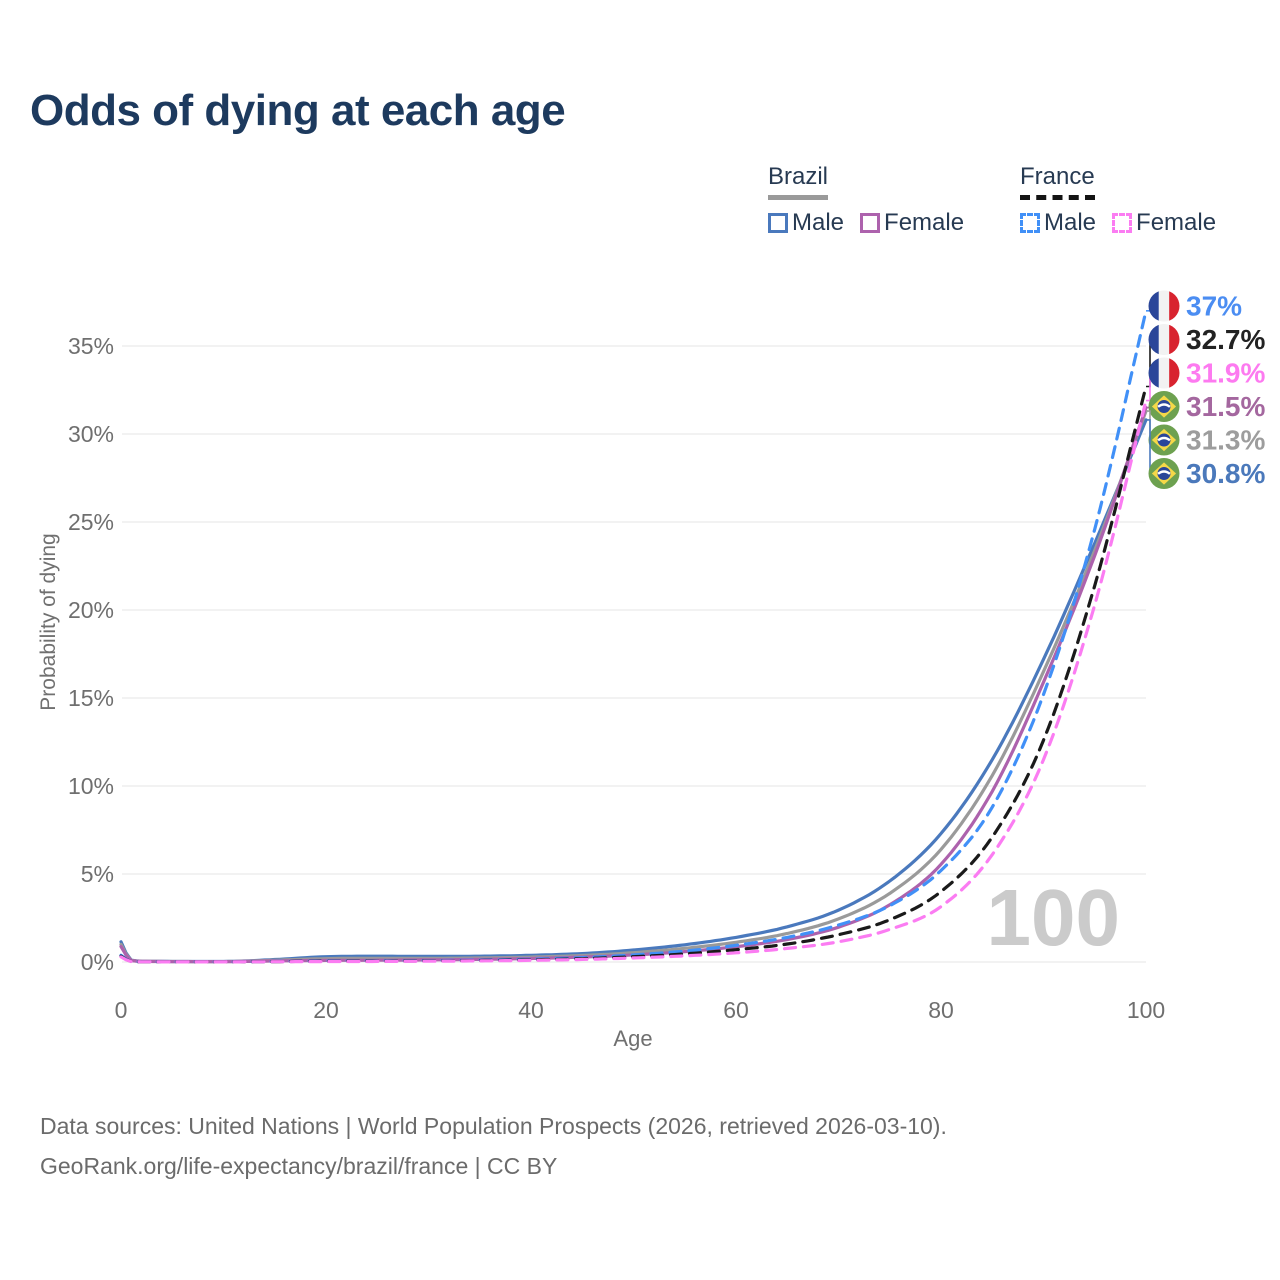 Image resolution: width=1280 pixels, height=1280 pixels. Describe the element at coordinates (798, 181) in the screenshot. I see `legend-brazil-title: Brazil` at that location.